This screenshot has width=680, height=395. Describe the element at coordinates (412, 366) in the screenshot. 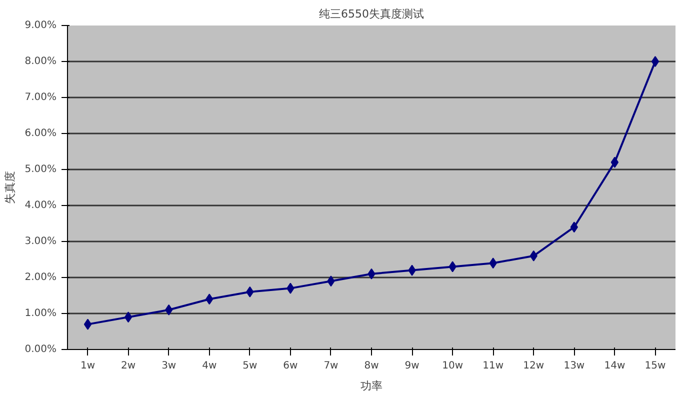

I see `x-tick-label: 9w` at that location.